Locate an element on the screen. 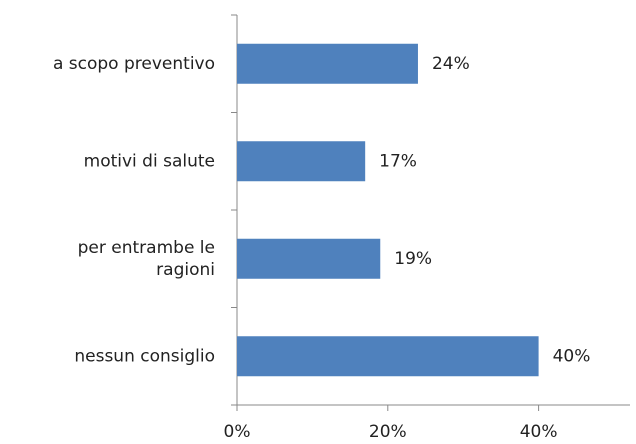  y-tick-label: per entrambe le ragioni is located at coordinates (146, 259).